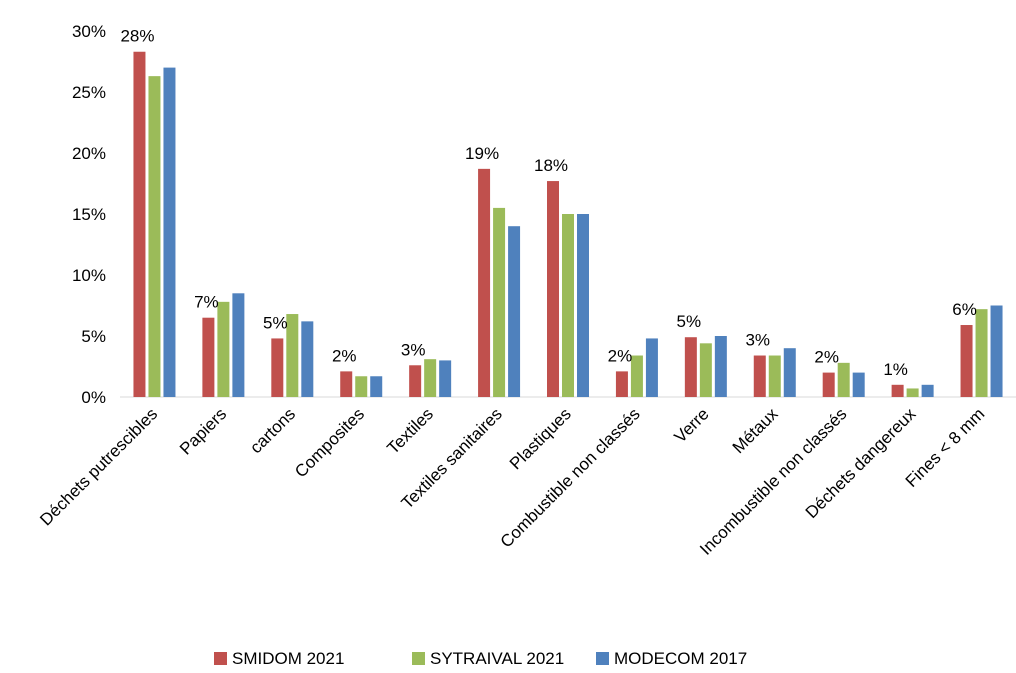  What do you see at coordinates (89, 275) in the screenshot?
I see `y-tick-label: 10%` at bounding box center [89, 275].